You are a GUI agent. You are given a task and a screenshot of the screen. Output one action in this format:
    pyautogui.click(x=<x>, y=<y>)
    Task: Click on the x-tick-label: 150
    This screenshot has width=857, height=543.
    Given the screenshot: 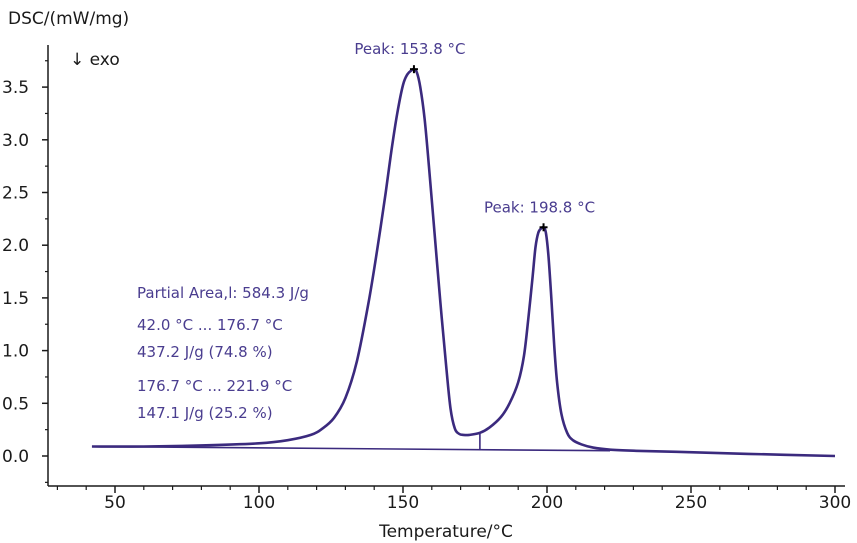 What is the action you would take?
    pyautogui.click(x=403, y=503)
    